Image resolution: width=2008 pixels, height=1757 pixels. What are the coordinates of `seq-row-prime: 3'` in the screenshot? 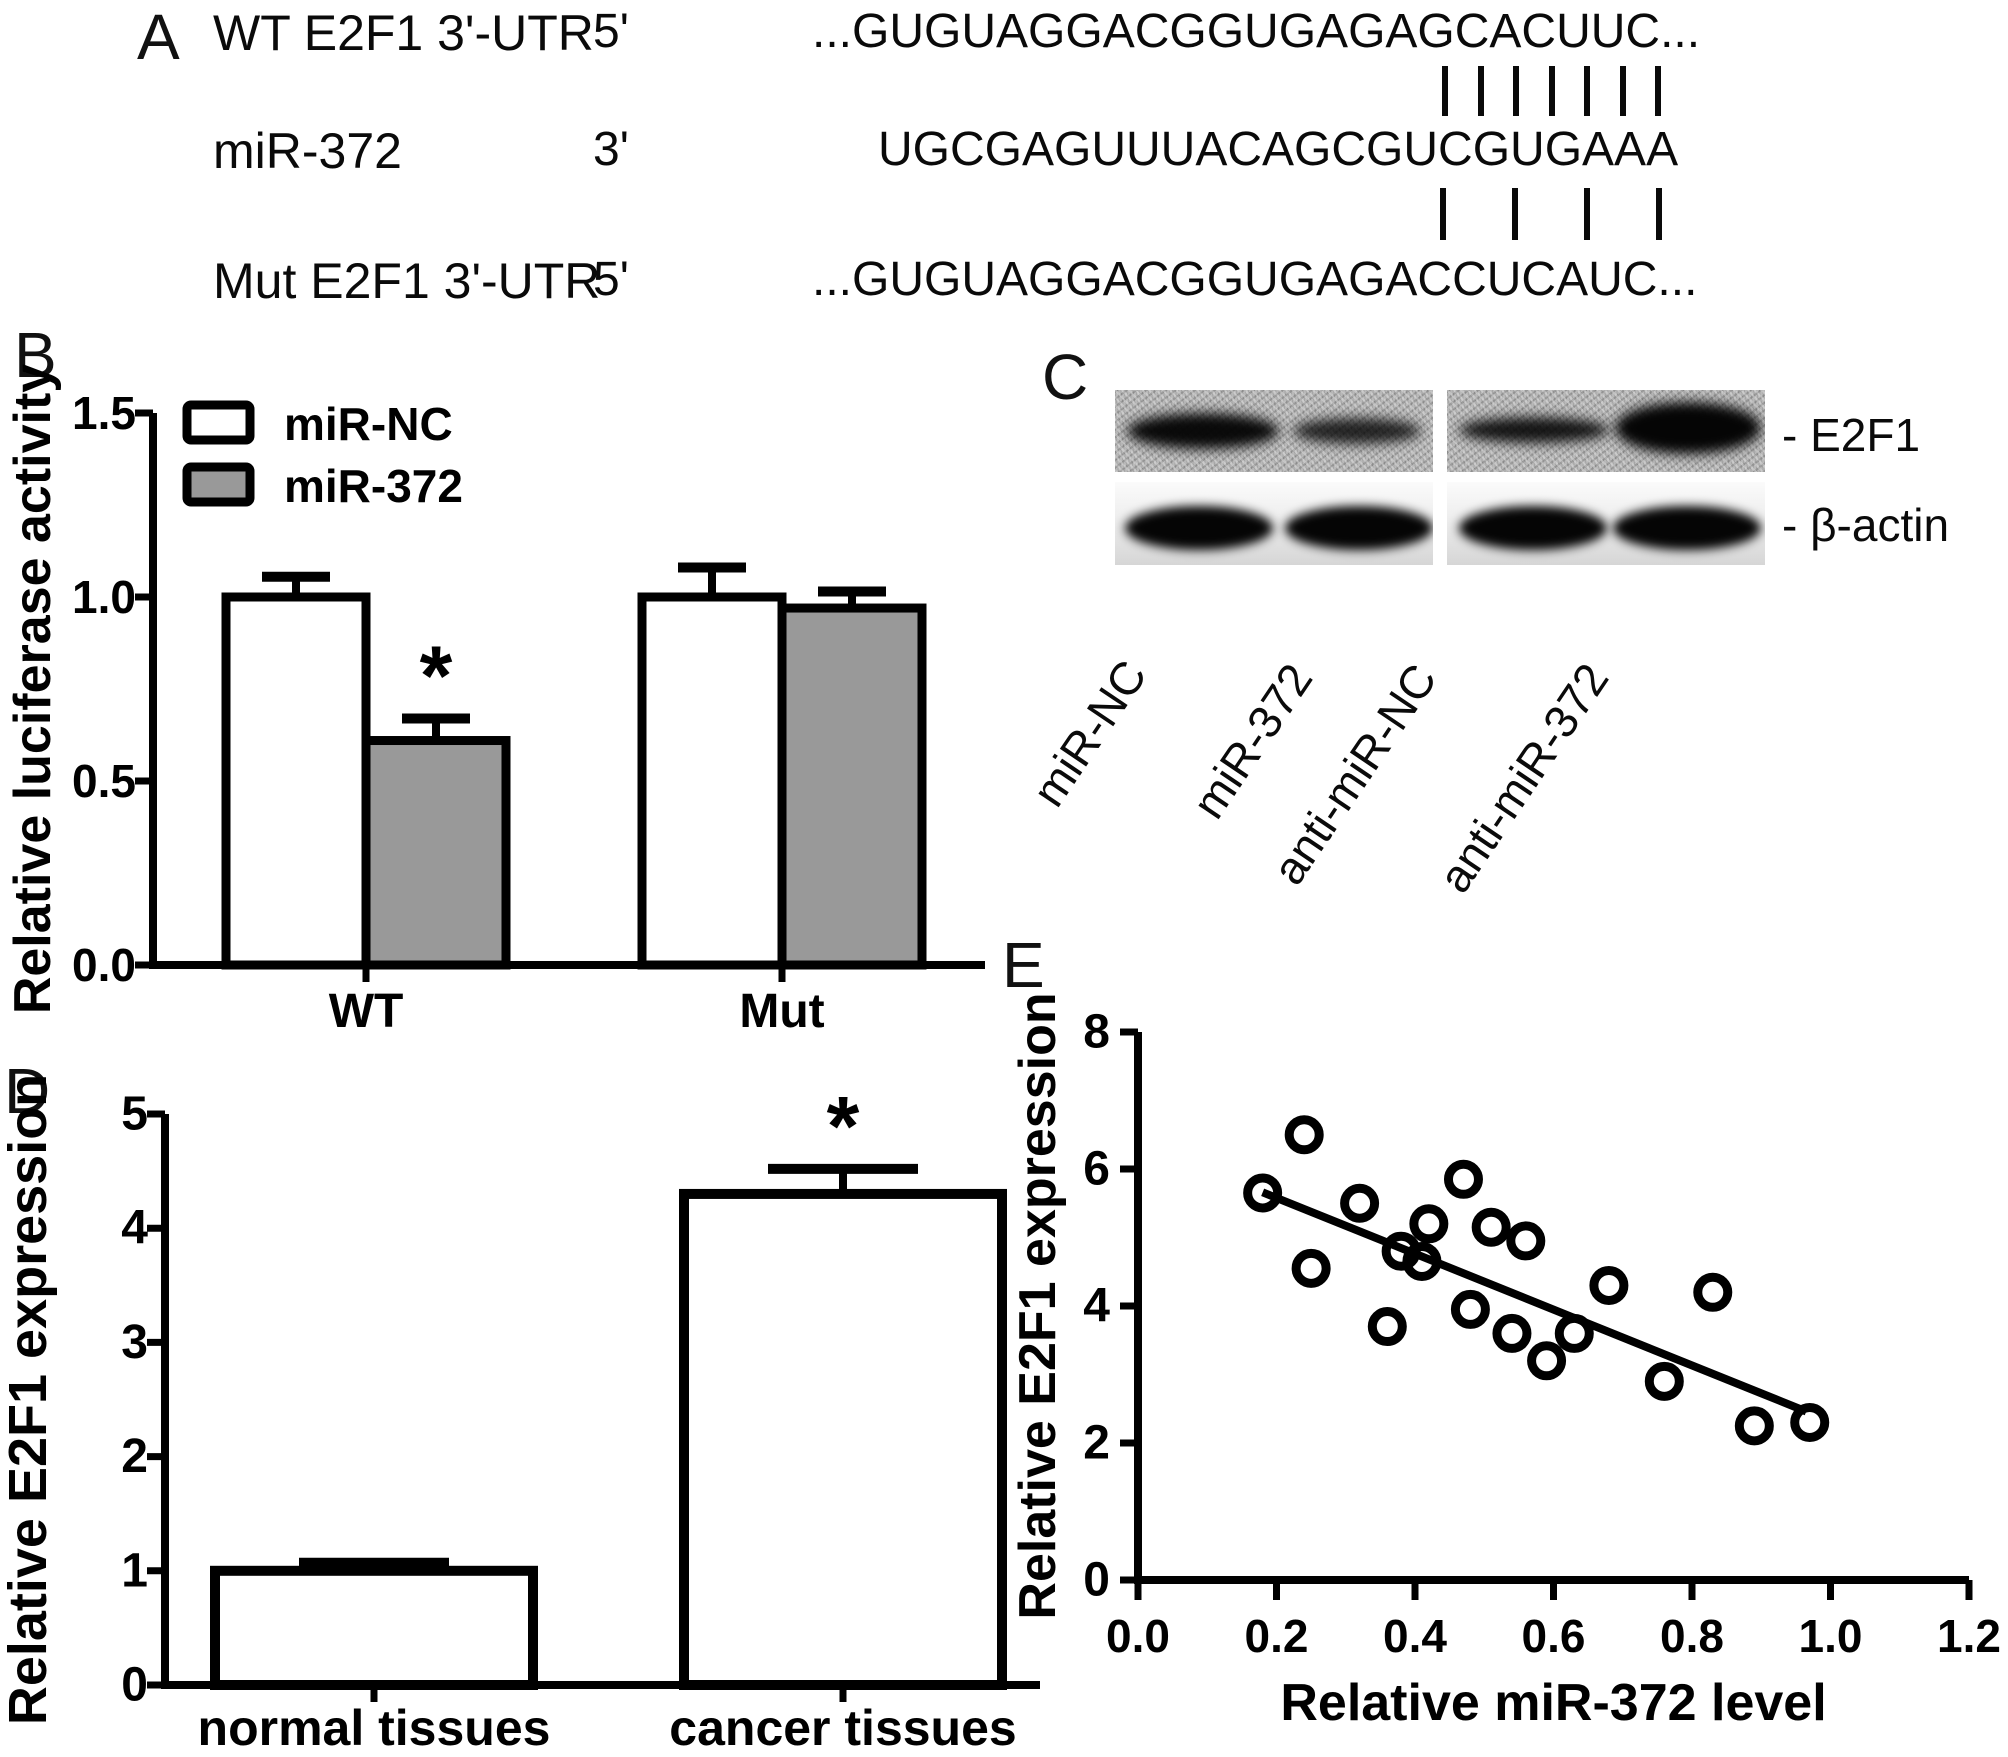 It's located at (611, 149).